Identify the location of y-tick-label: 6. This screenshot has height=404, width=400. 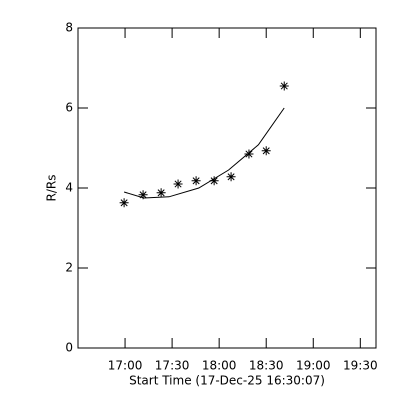
(69, 108).